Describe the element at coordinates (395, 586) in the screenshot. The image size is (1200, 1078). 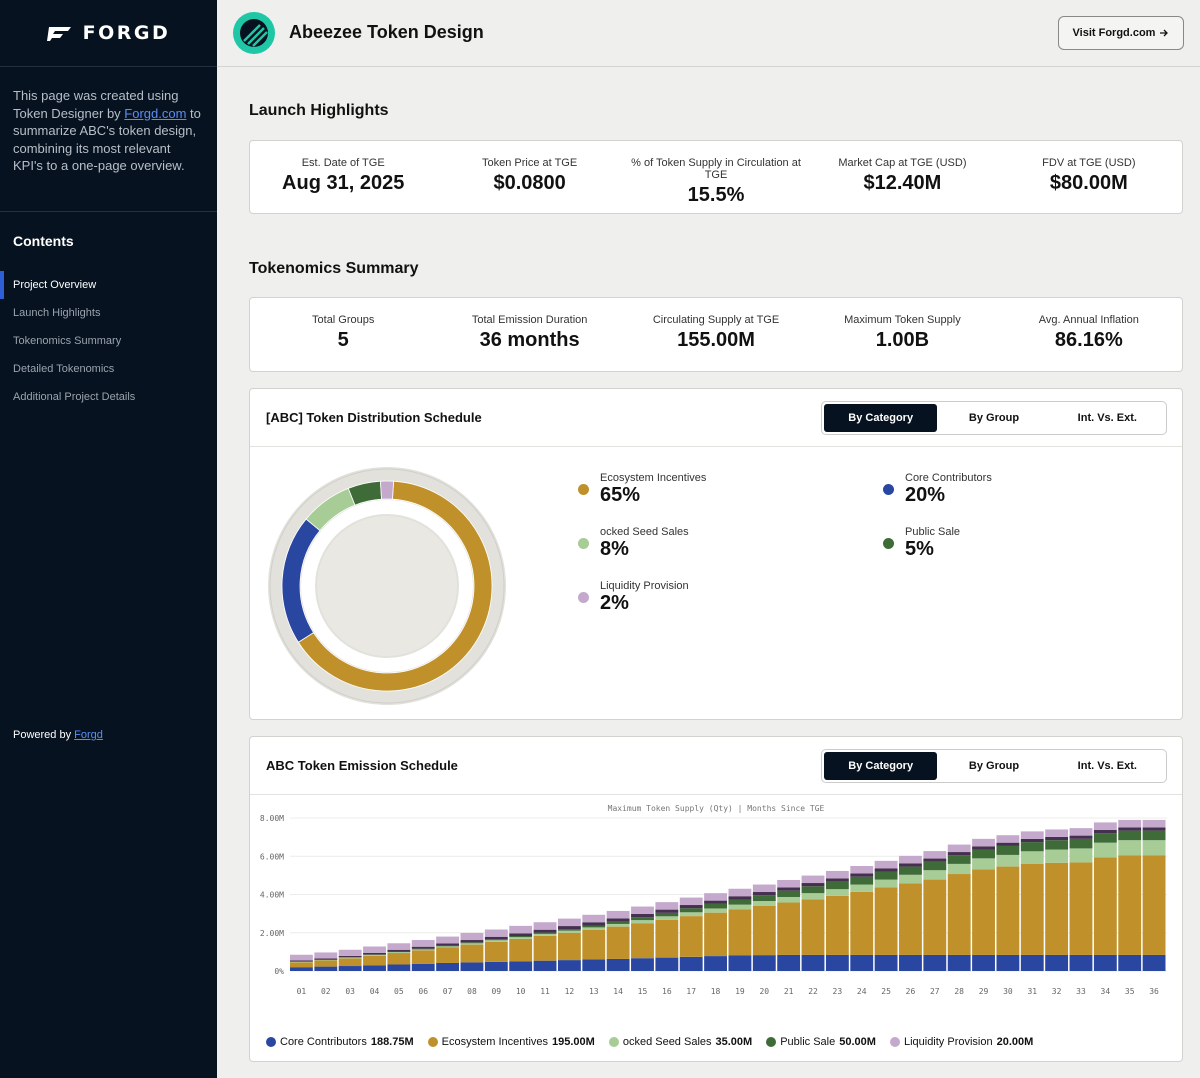
I see `donut-slice-ecosystem-incentives` at that location.